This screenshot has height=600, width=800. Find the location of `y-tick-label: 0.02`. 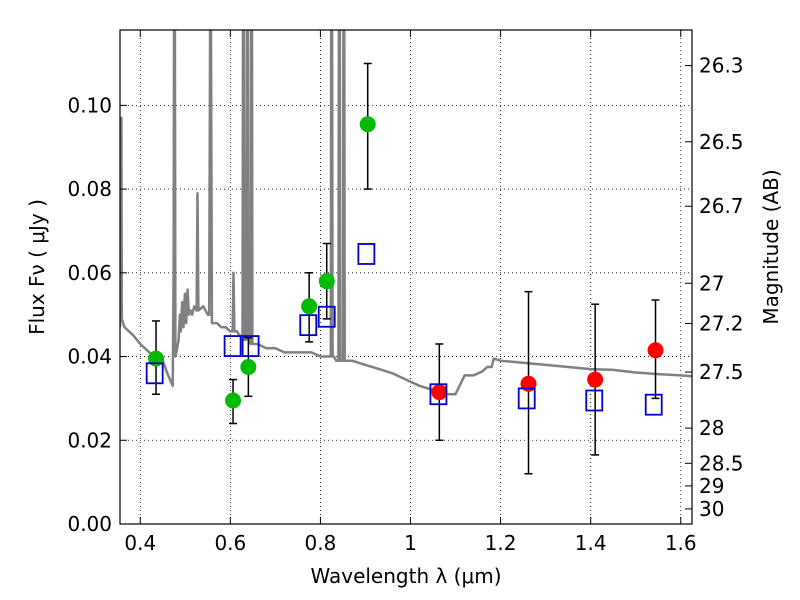

y-tick-label: 0.02 is located at coordinates (89, 440).